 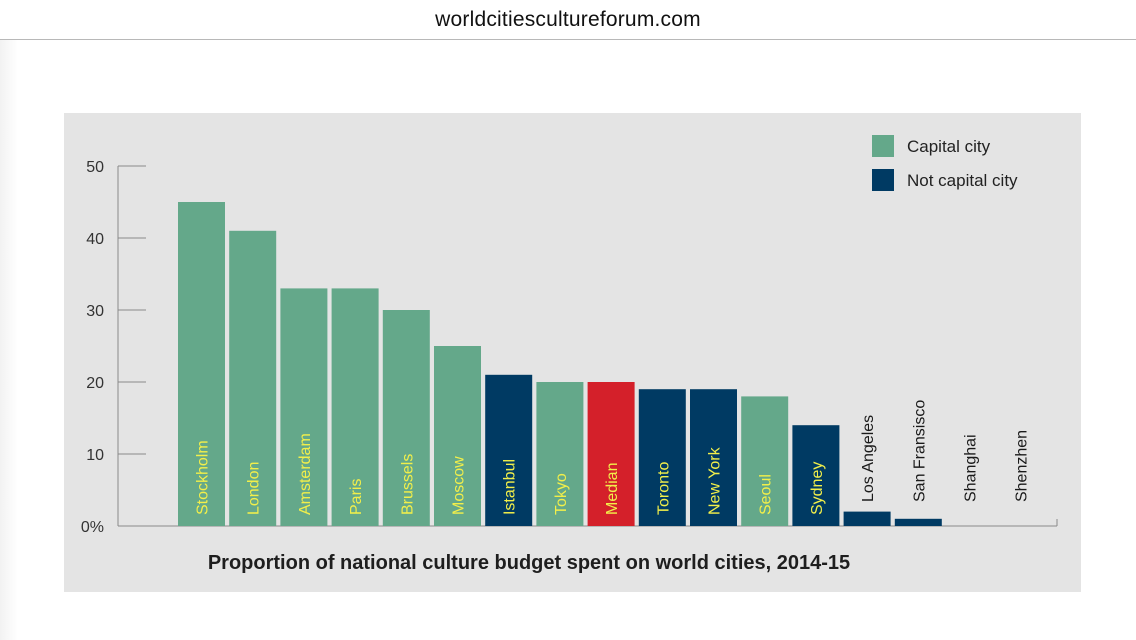 What do you see at coordinates (867, 518) in the screenshot?
I see `bar-los-angeles` at bounding box center [867, 518].